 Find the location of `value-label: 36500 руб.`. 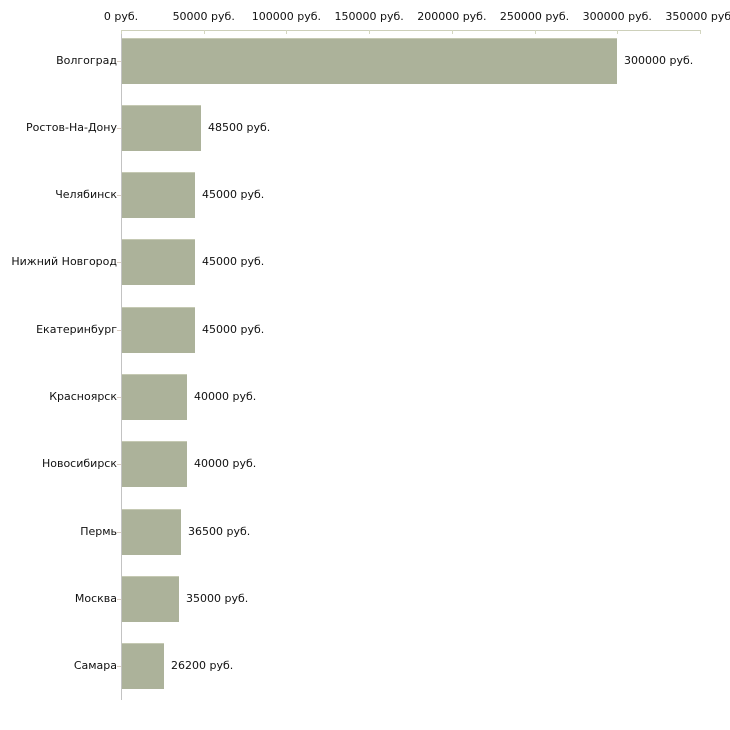

value-label: 36500 руб. is located at coordinates (219, 531).